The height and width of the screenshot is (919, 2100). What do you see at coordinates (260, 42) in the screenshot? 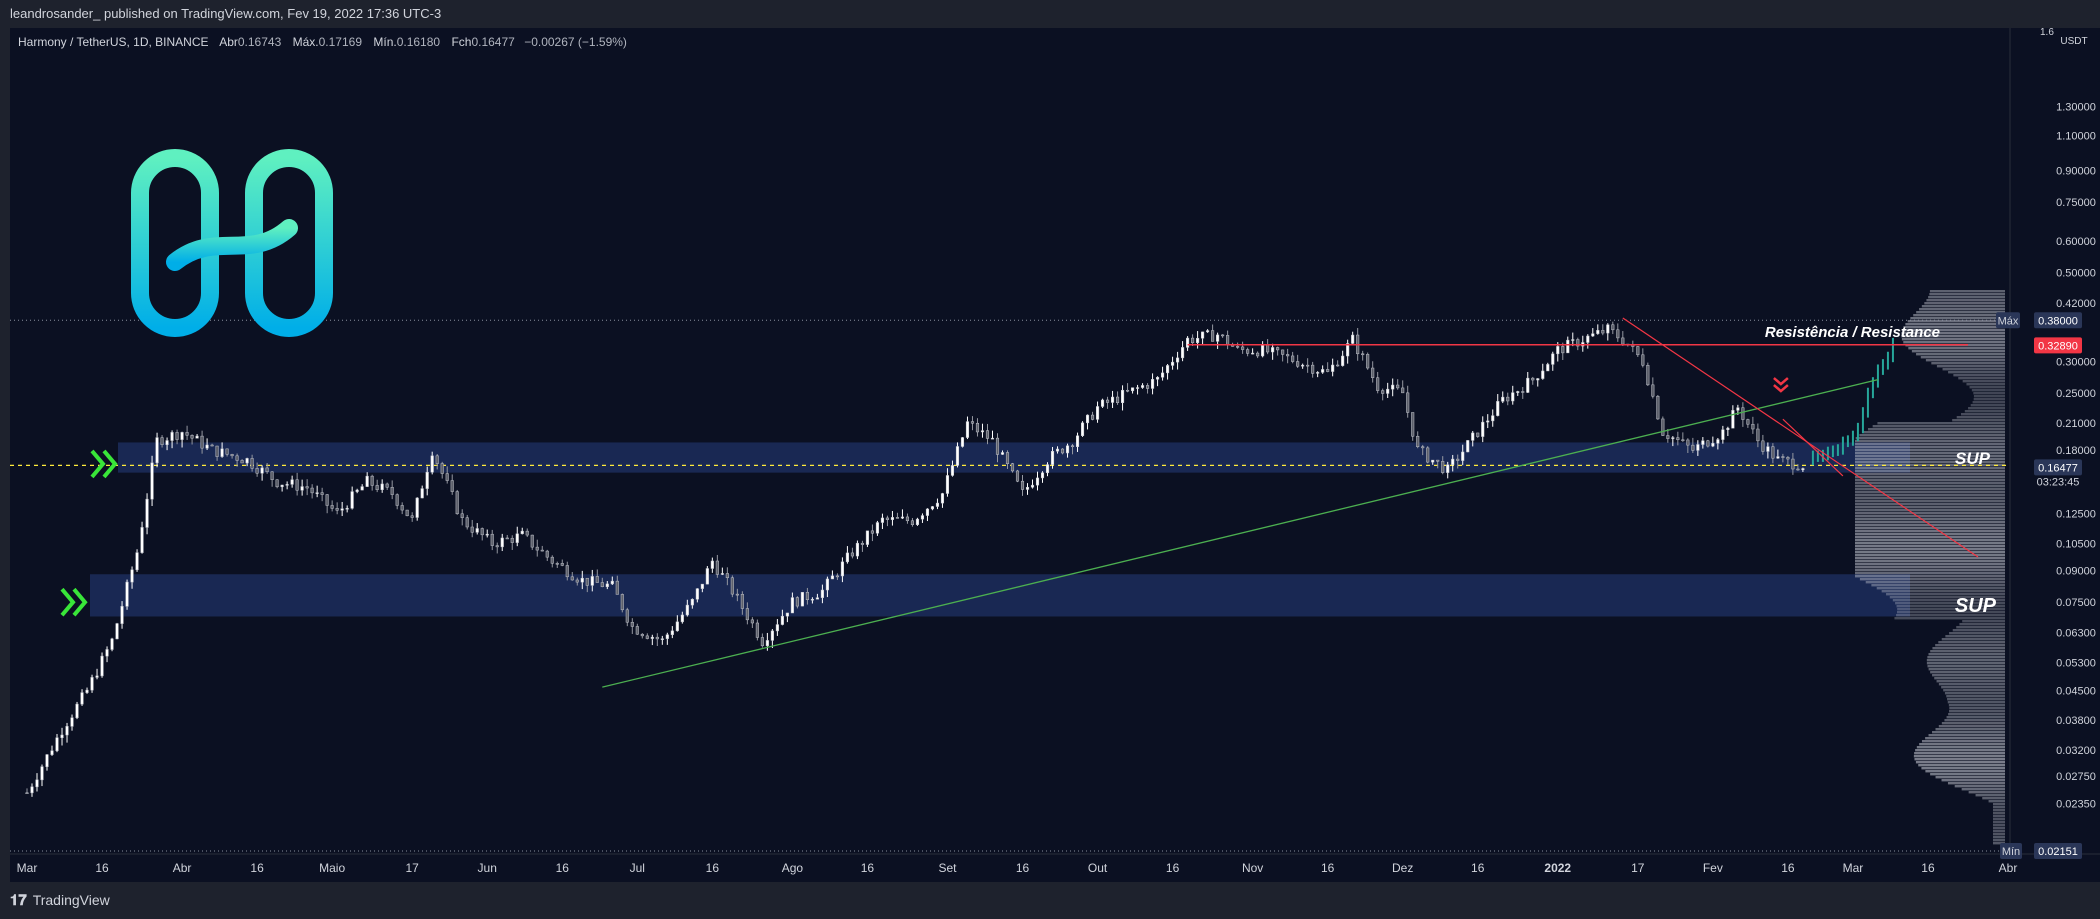
I see `legend-open-value: 0.16743` at bounding box center [260, 42].